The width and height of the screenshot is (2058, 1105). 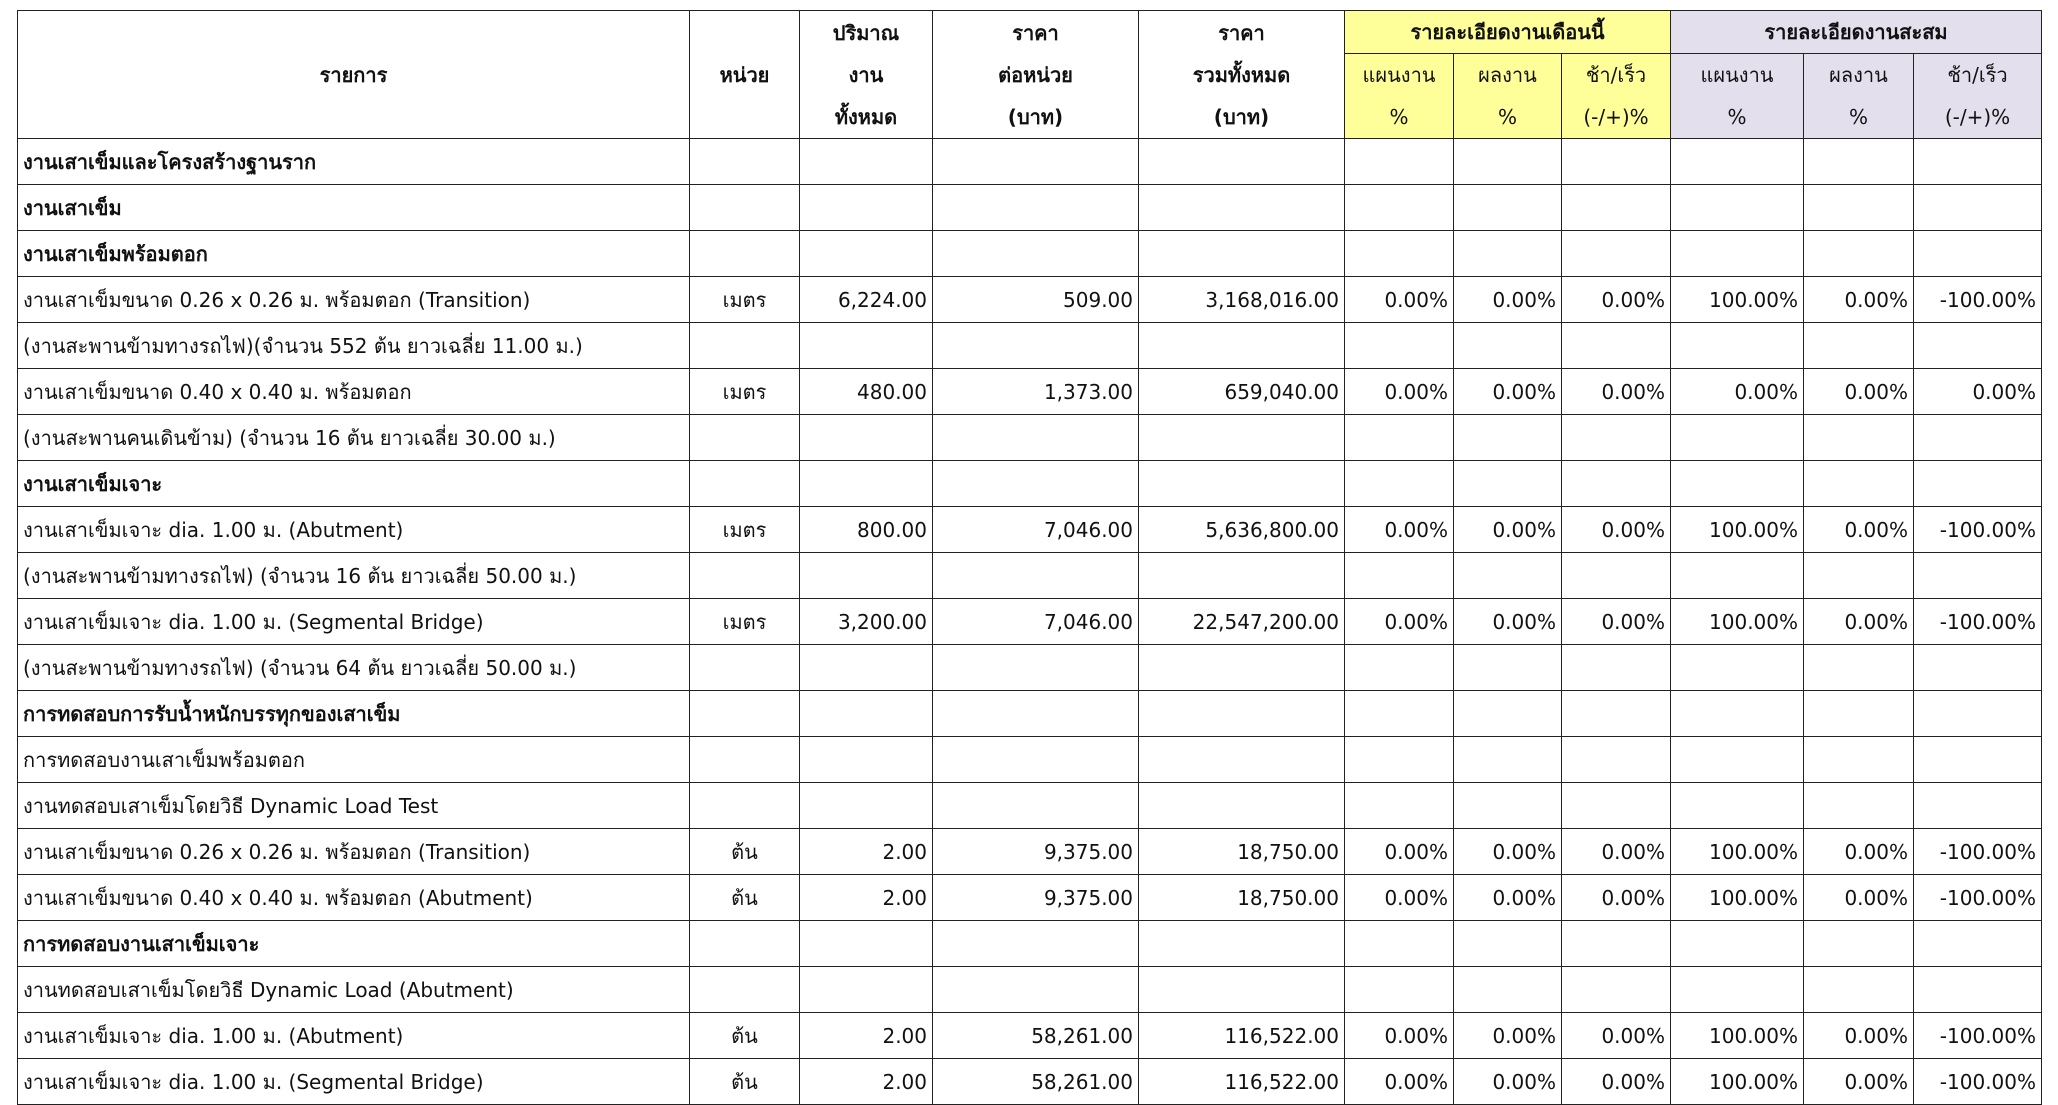 I want to click on item-header: รายการ, so click(x=353, y=74).